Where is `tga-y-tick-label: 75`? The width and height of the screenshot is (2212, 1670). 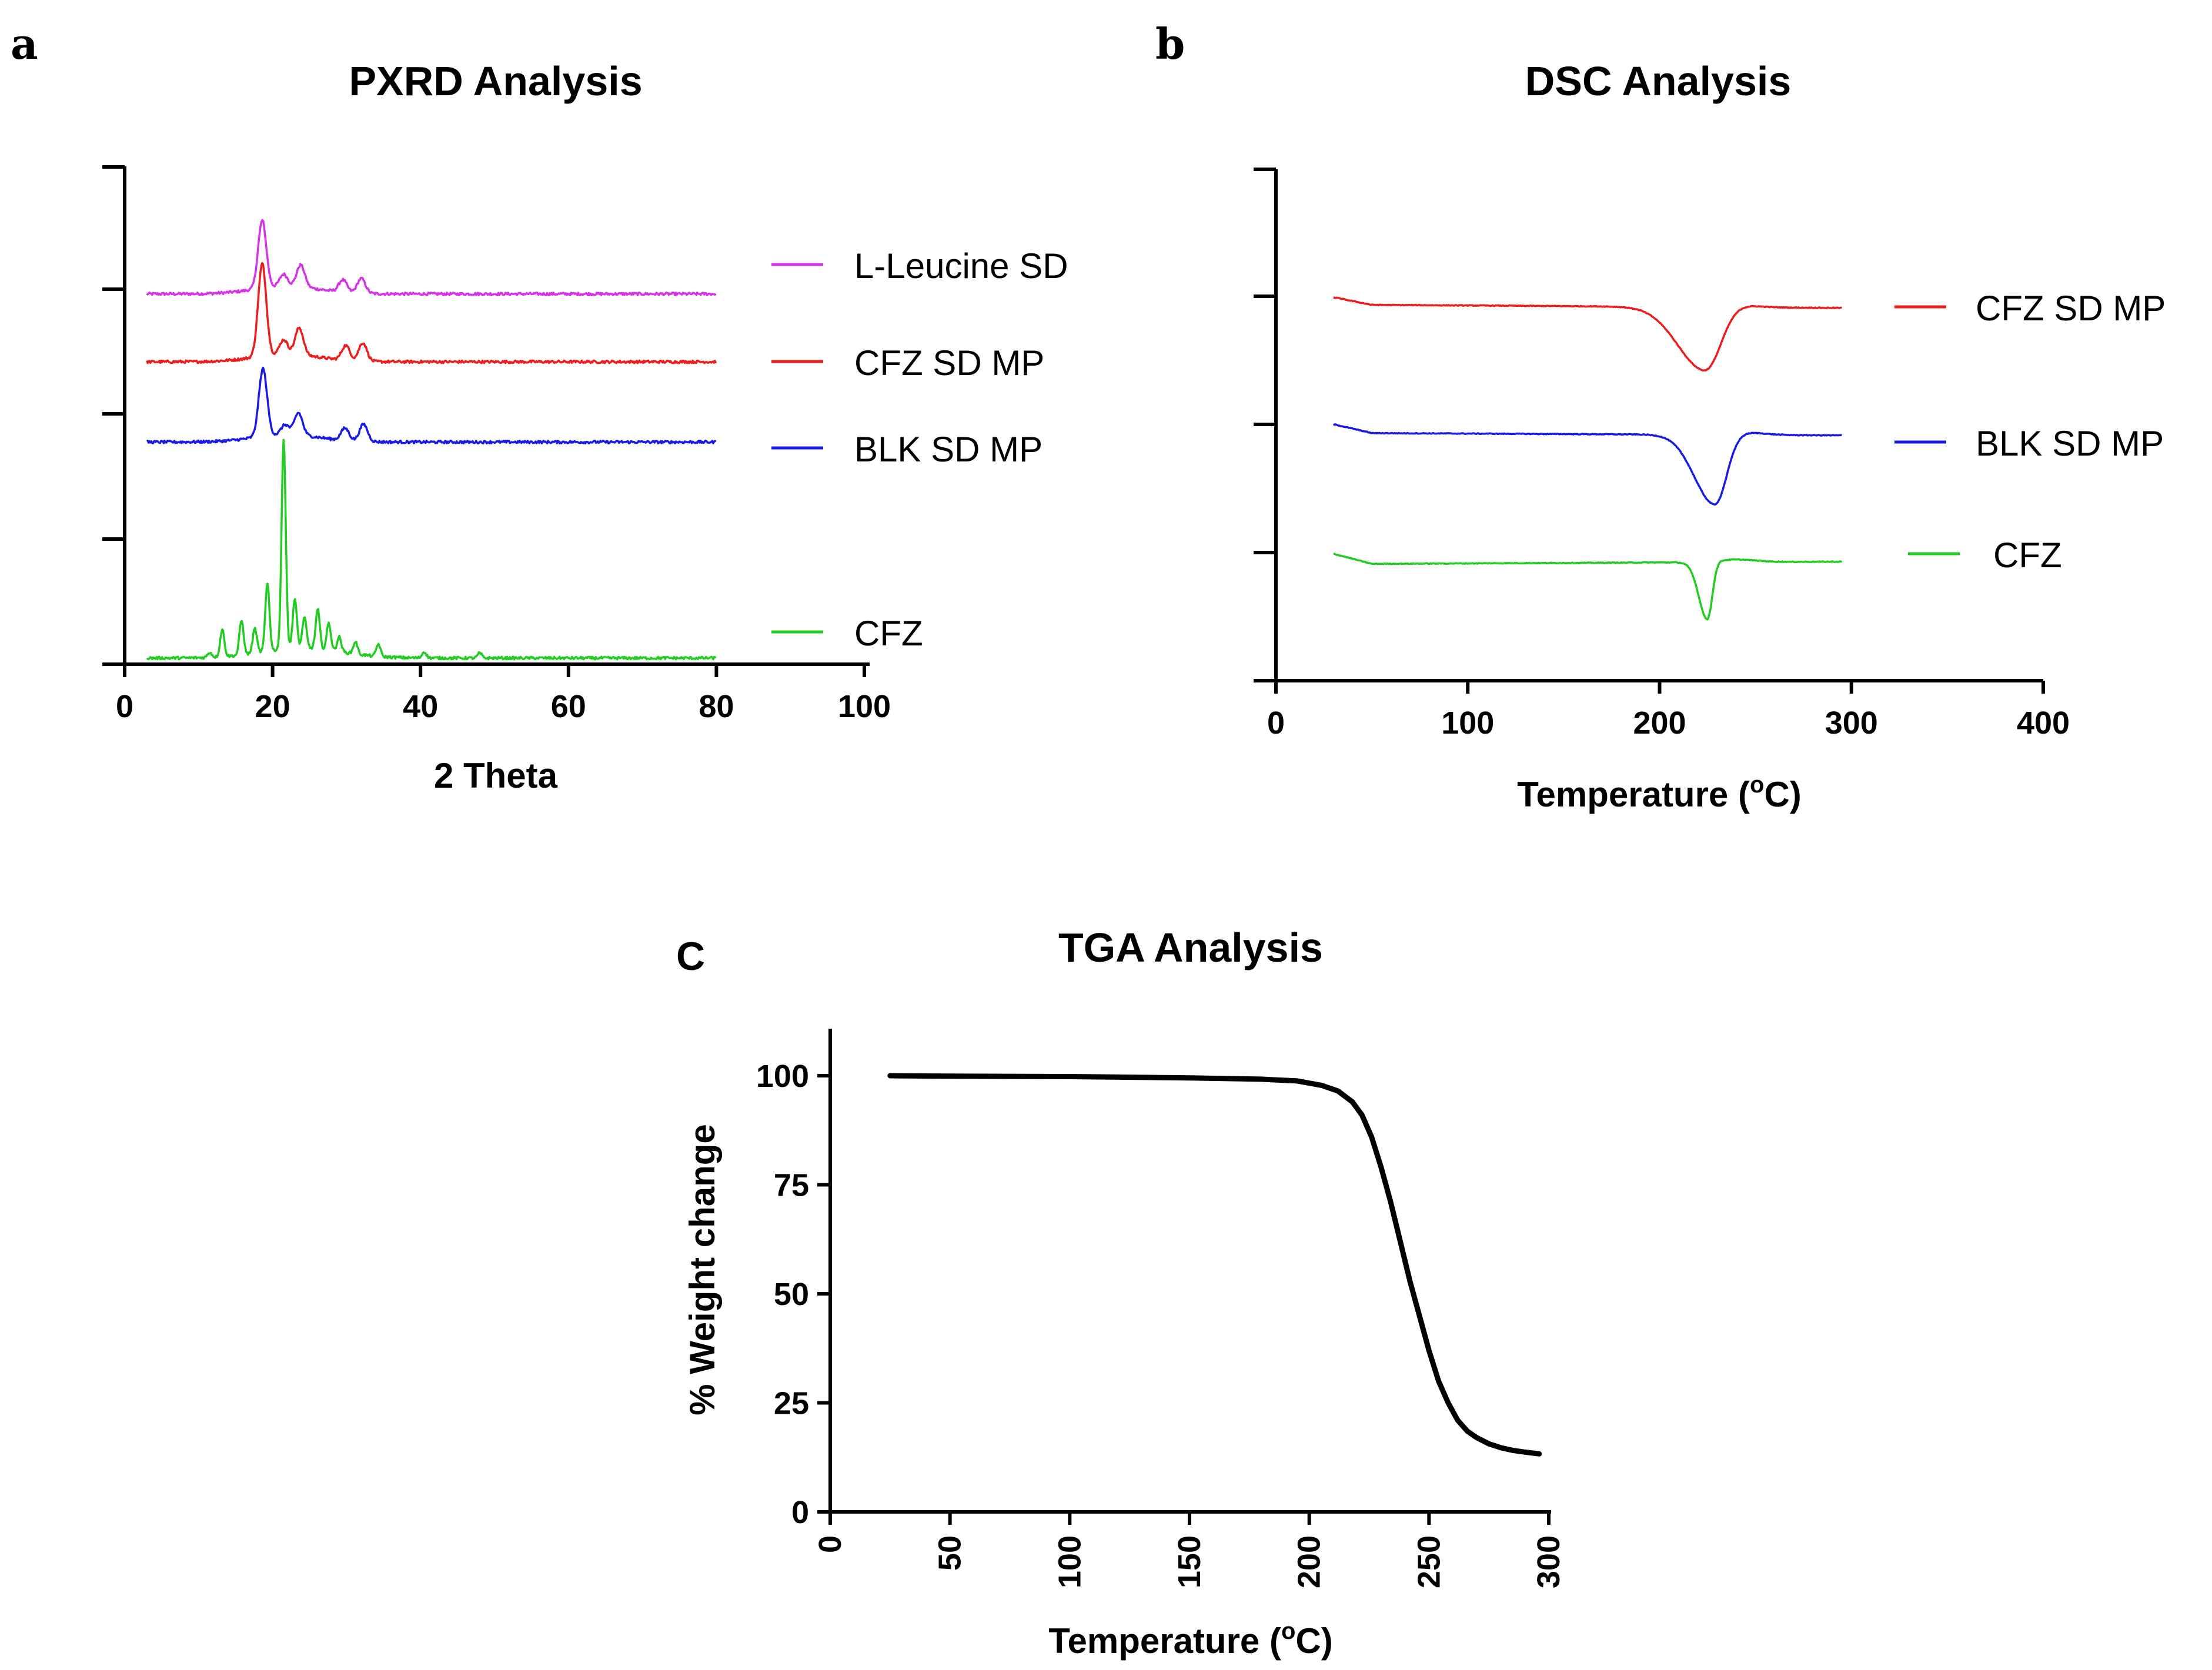 tga-y-tick-label: 75 is located at coordinates (791, 1185).